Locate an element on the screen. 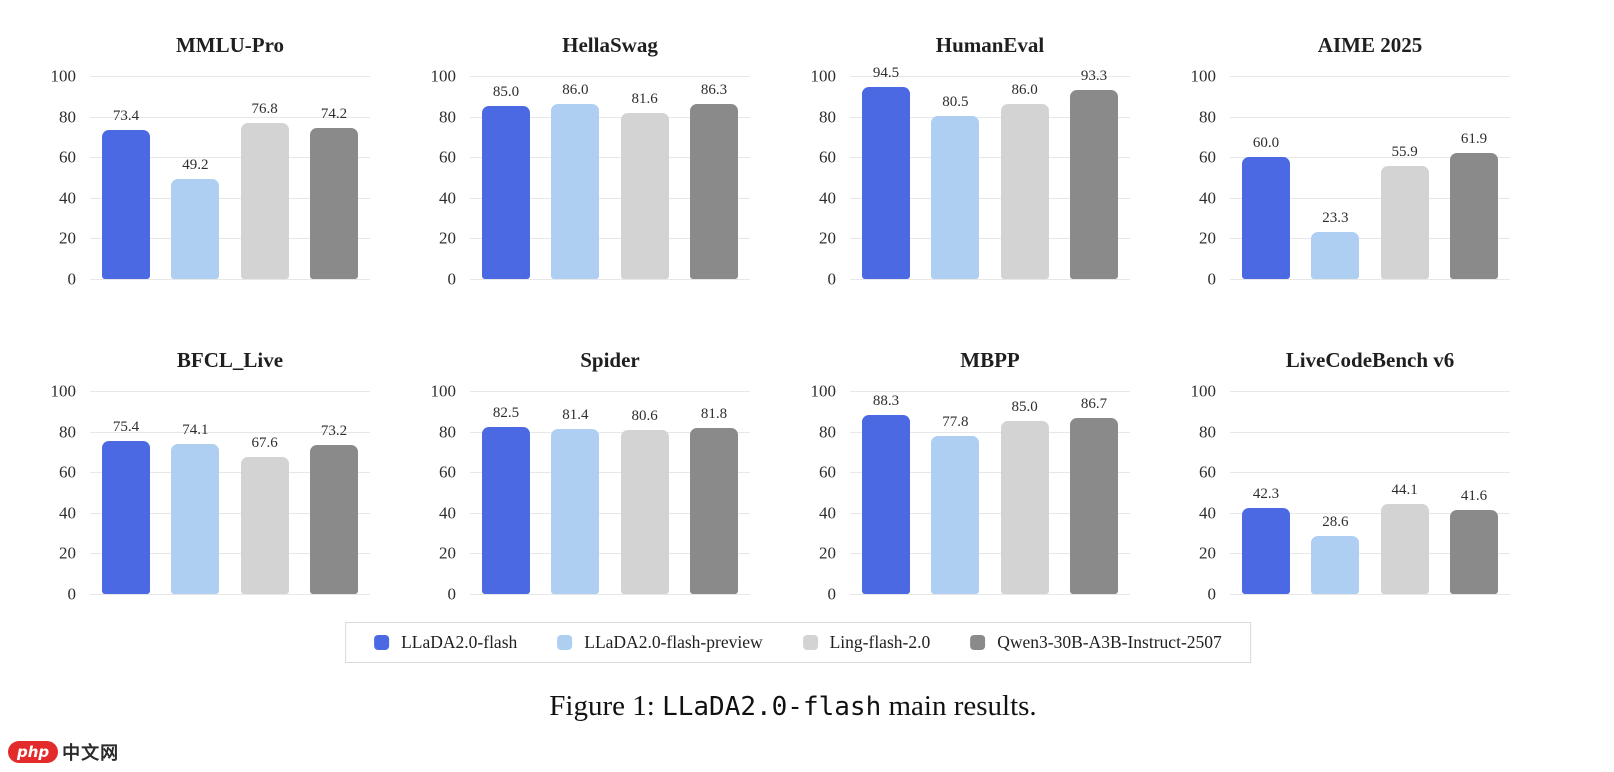 The width and height of the screenshot is (1614, 772). chart-mbpp: MBPP 100 80 60 40 20 0 88.3 77.8 85.0 86.7 is located at coordinates (968, 474).